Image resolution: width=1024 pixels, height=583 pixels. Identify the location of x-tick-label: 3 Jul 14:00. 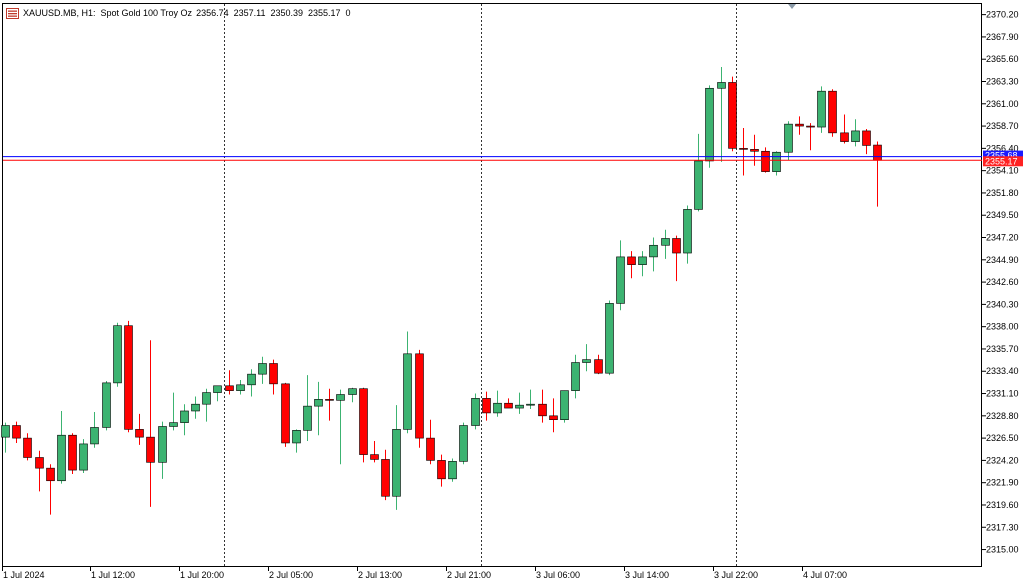
(647, 575).